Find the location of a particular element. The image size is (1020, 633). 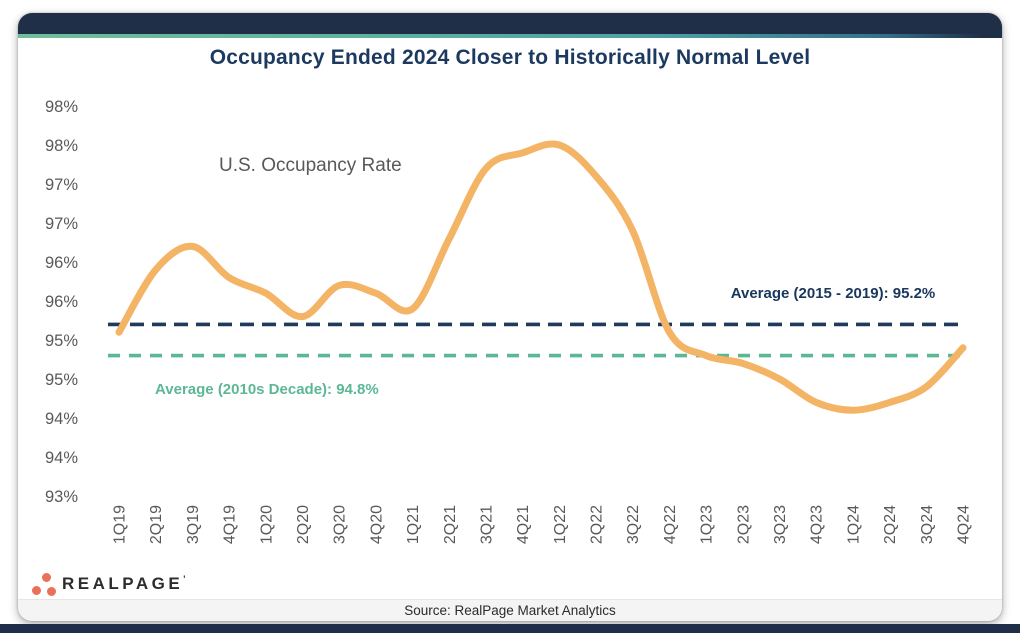

x-axis-tick-label: 2Q20 is located at coordinates (303, 524).